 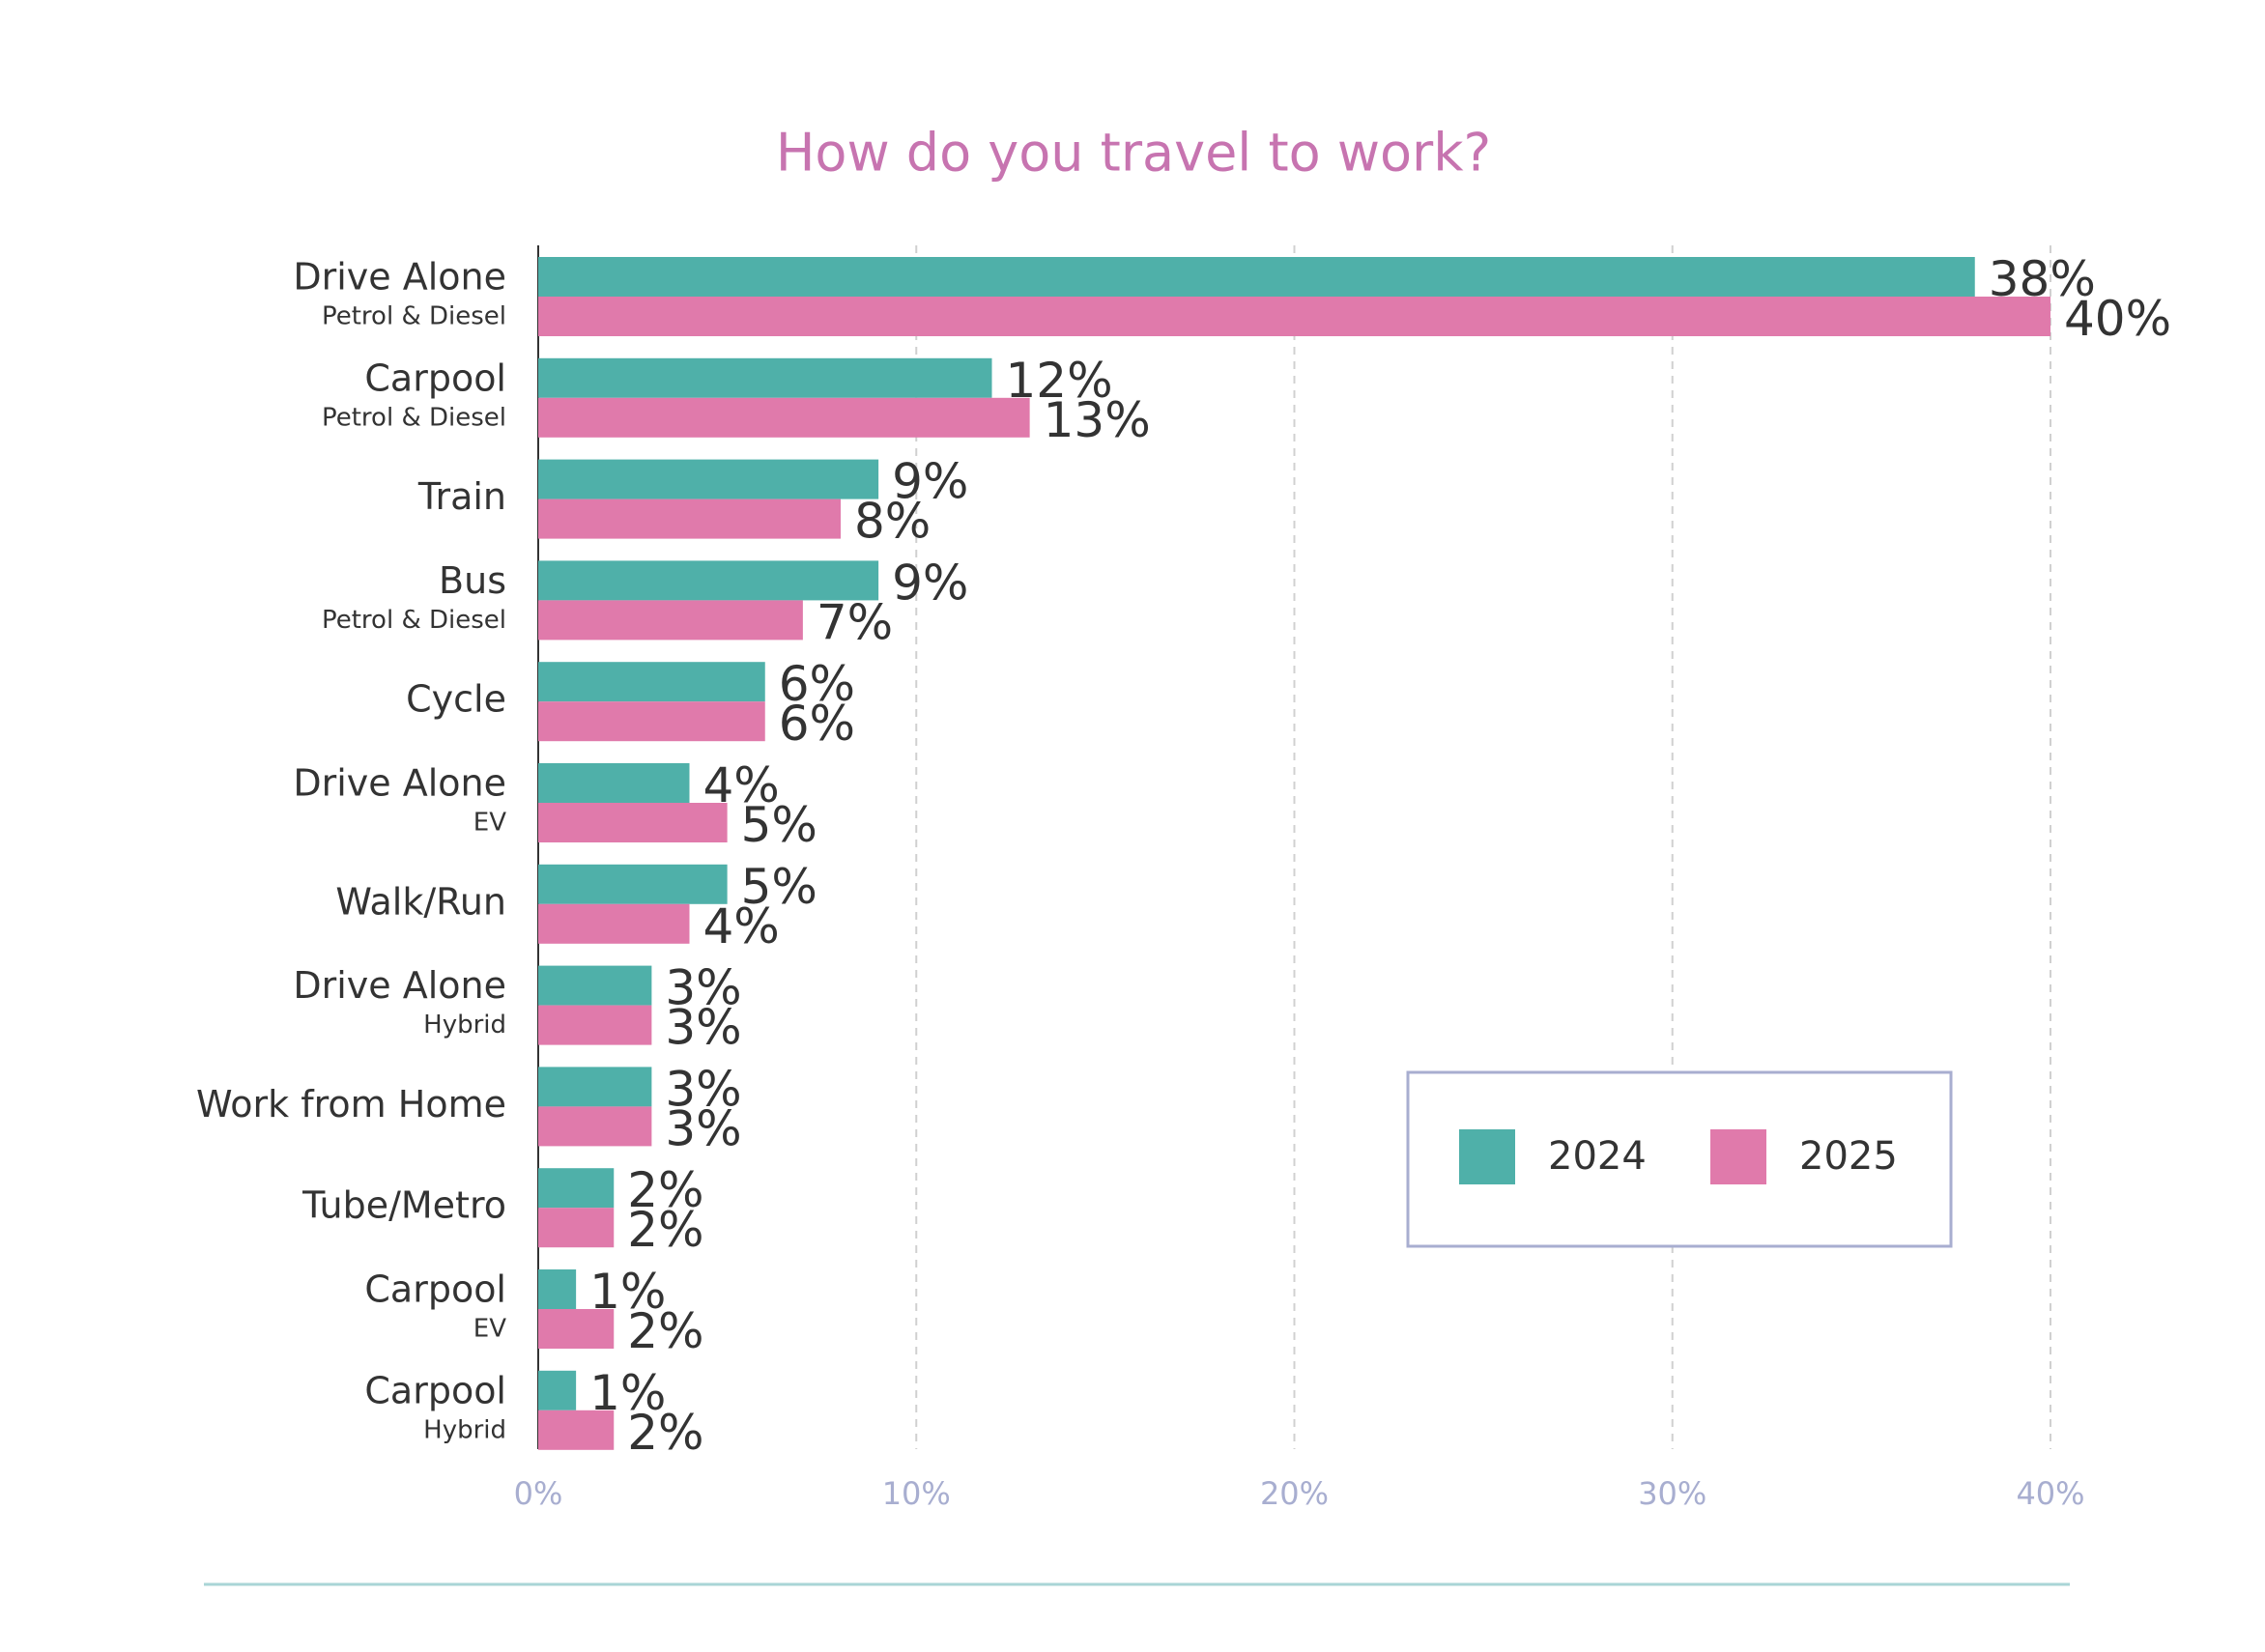 What do you see at coordinates (461, 496) in the screenshot?
I see `category-label: Train` at bounding box center [461, 496].